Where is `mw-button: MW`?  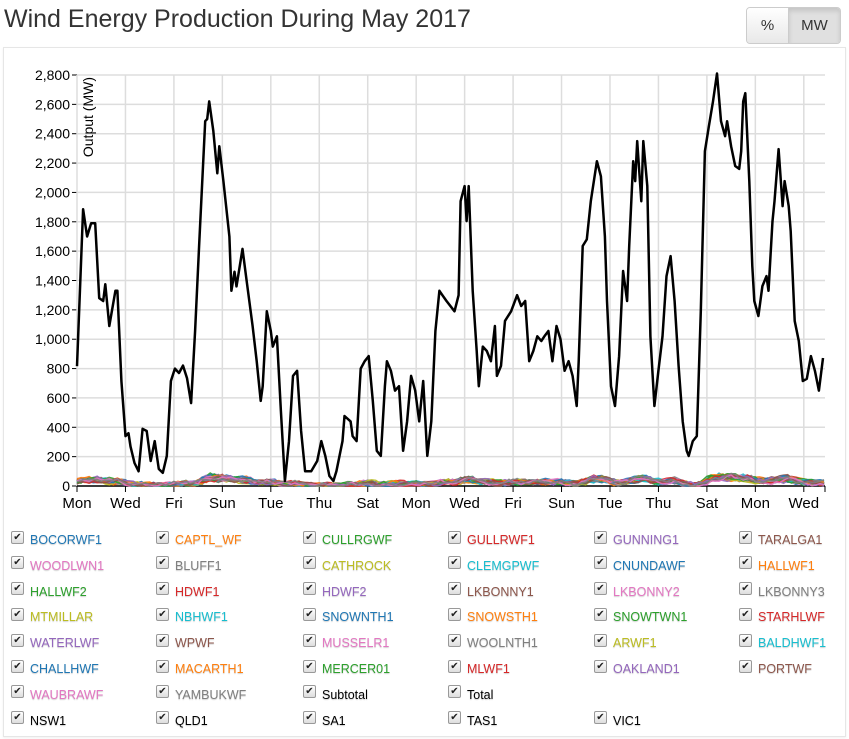
mw-button: MW is located at coordinates (814, 25).